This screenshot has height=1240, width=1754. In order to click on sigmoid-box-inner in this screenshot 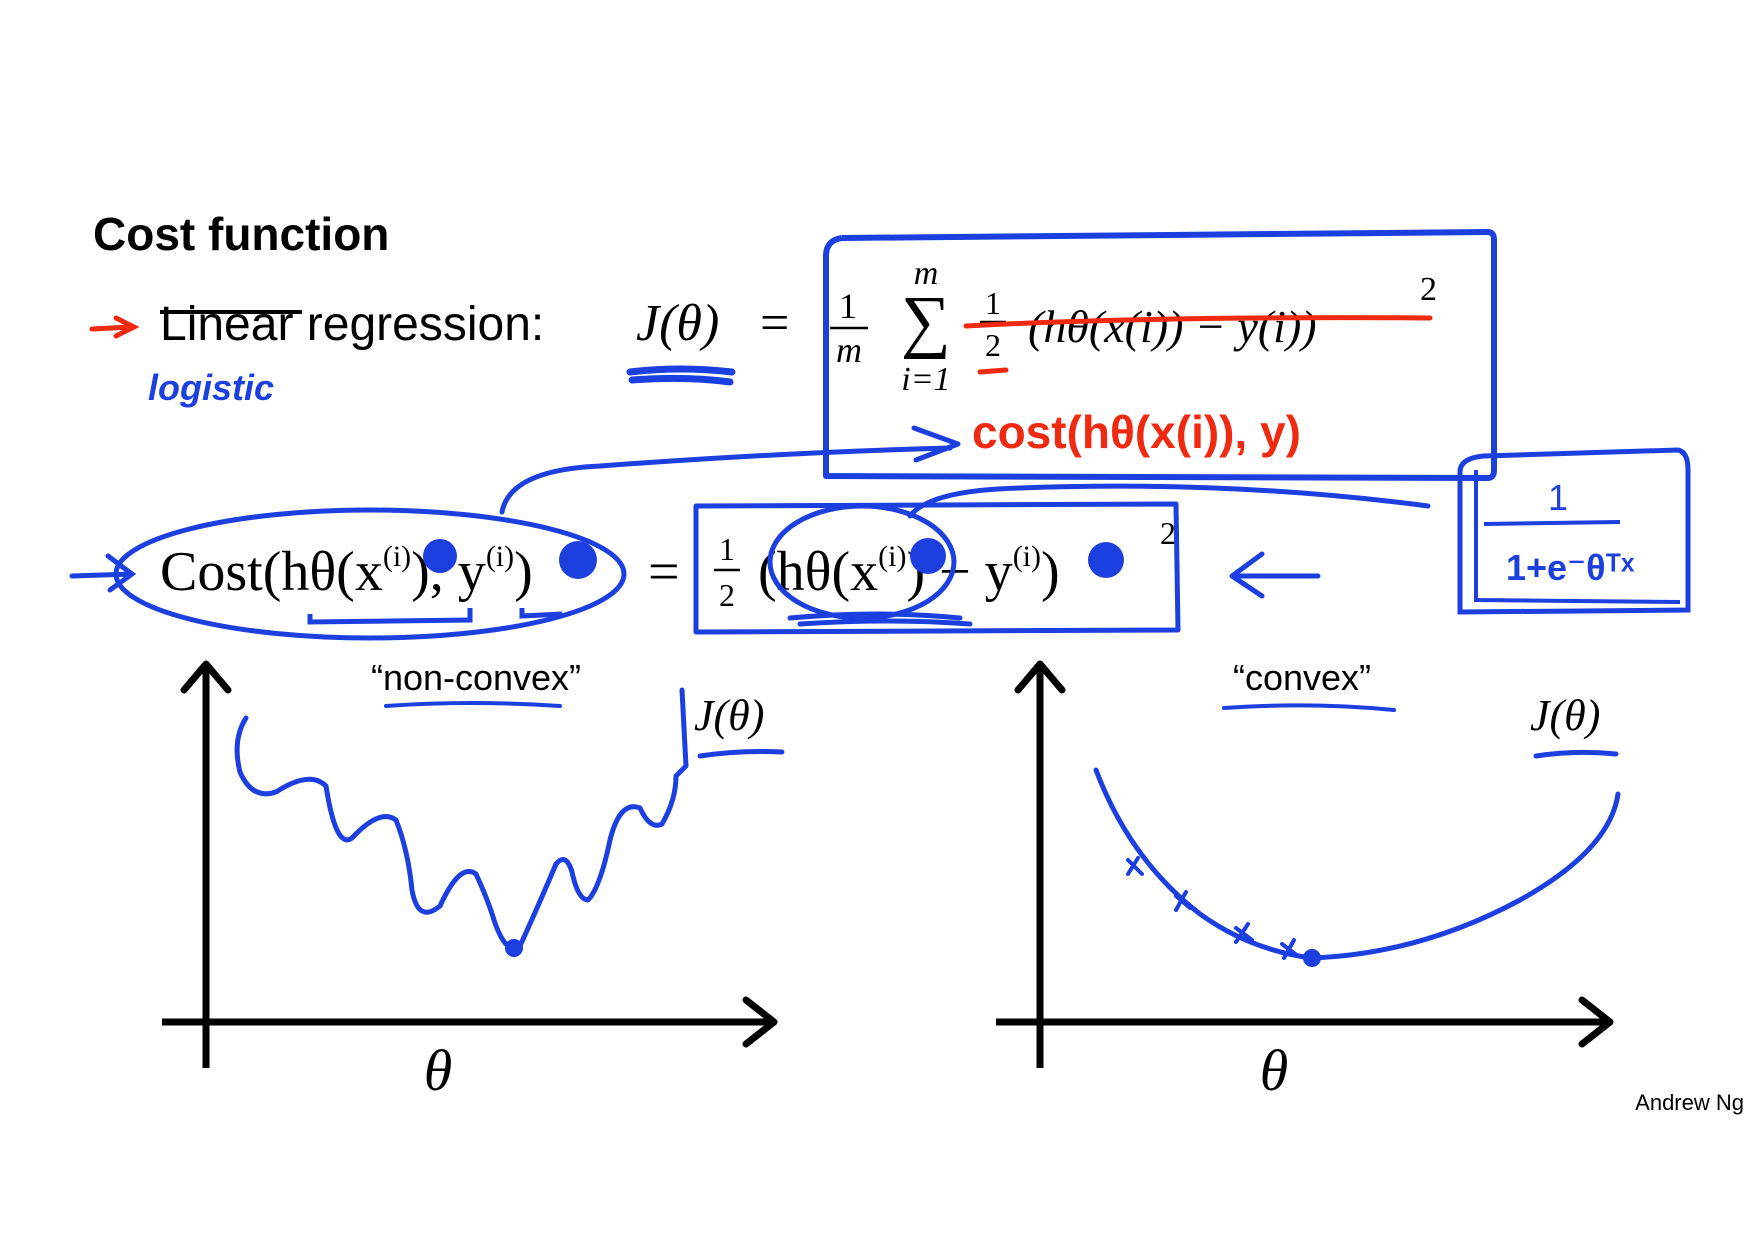, I will do `click(1577, 537)`.